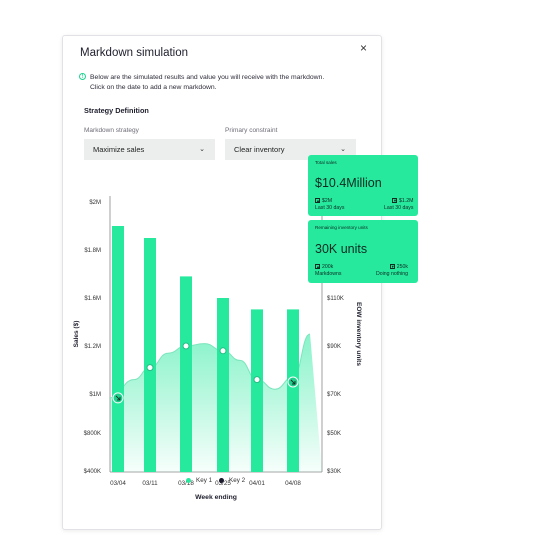  I want to click on stat-label: Markdowns, so click(328, 273).